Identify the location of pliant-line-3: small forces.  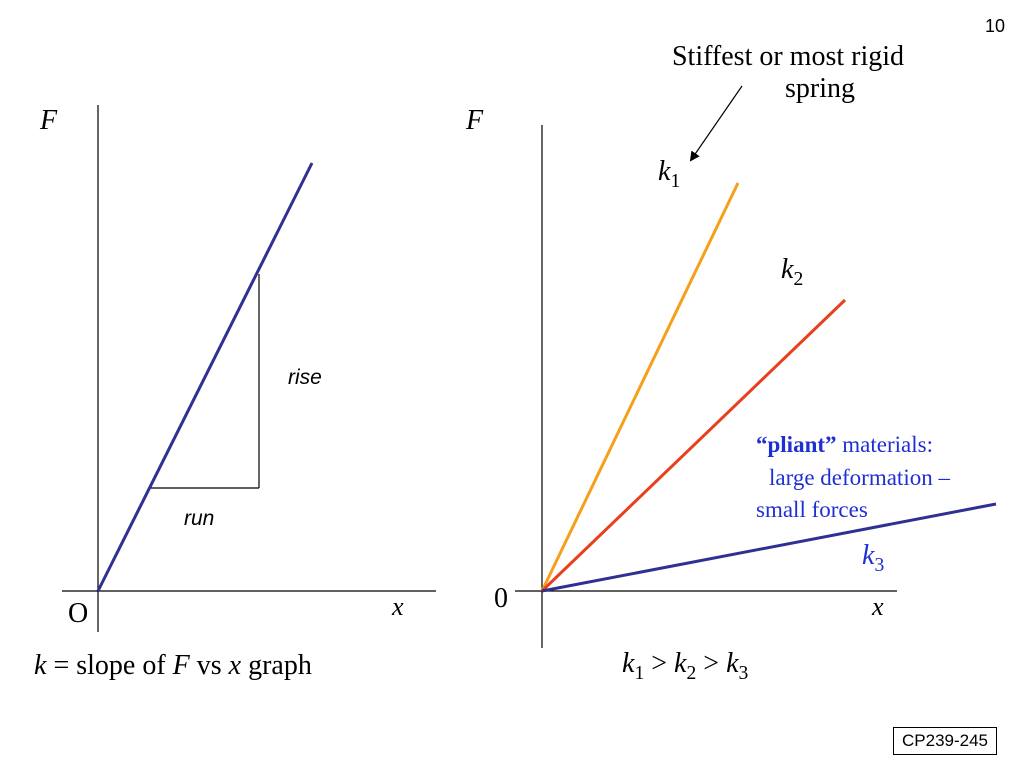
(812, 510).